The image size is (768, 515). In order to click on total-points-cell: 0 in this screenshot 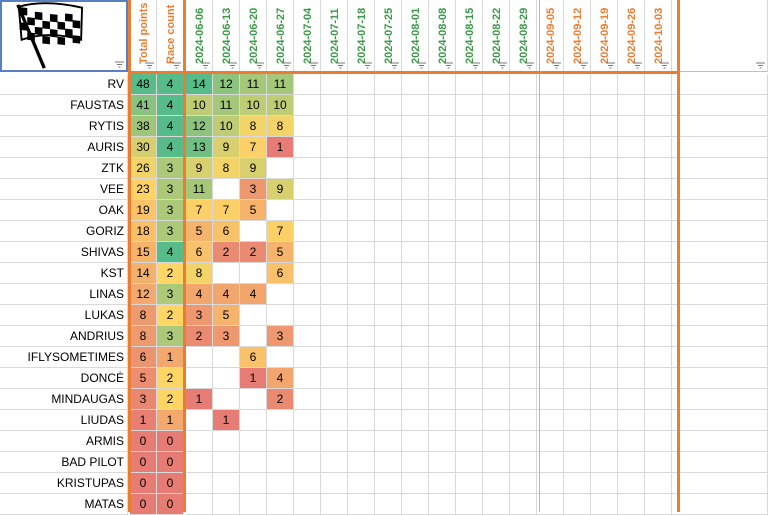, I will do `click(143, 483)`.